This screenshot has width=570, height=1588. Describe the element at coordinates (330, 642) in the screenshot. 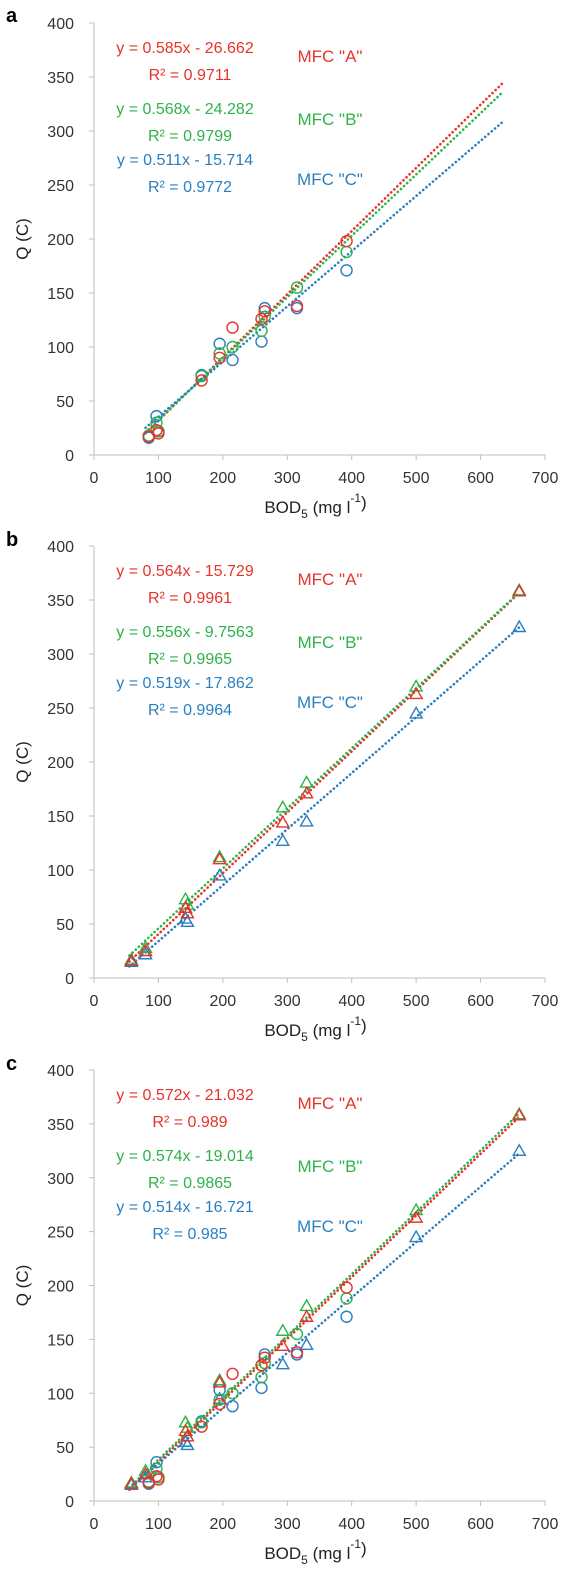

I see `series-label-mfc-b: MFC "B"` at that location.